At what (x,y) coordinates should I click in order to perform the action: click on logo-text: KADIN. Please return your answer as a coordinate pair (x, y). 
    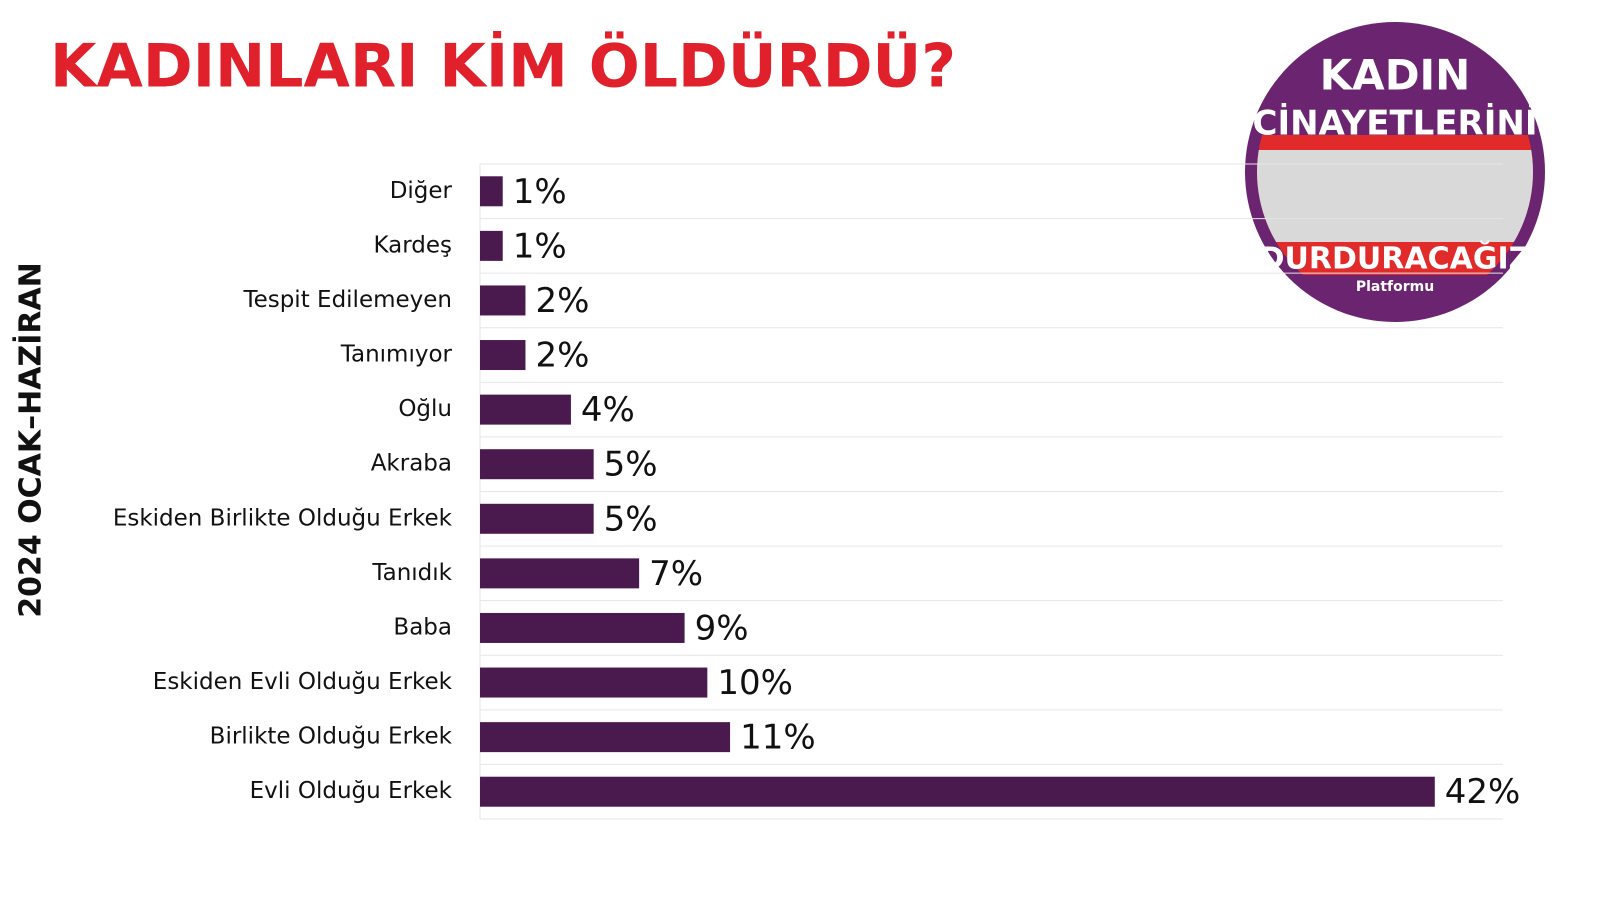
    Looking at the image, I should click on (1395, 75).